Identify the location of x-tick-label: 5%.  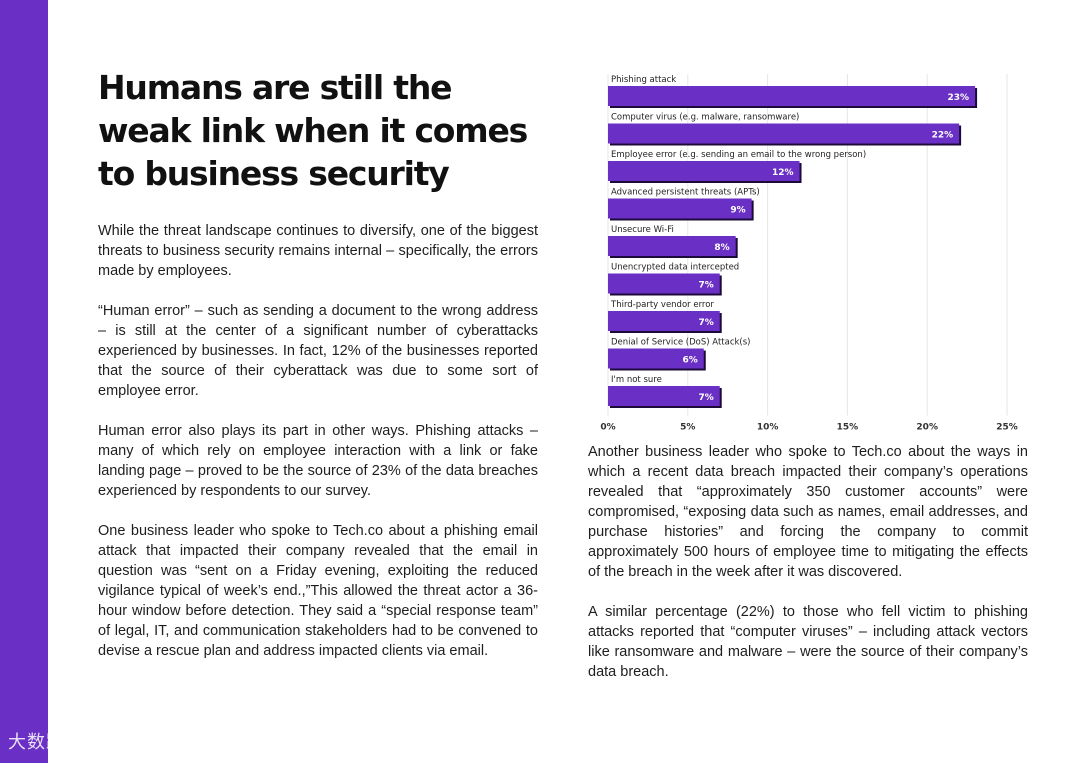
(687, 427).